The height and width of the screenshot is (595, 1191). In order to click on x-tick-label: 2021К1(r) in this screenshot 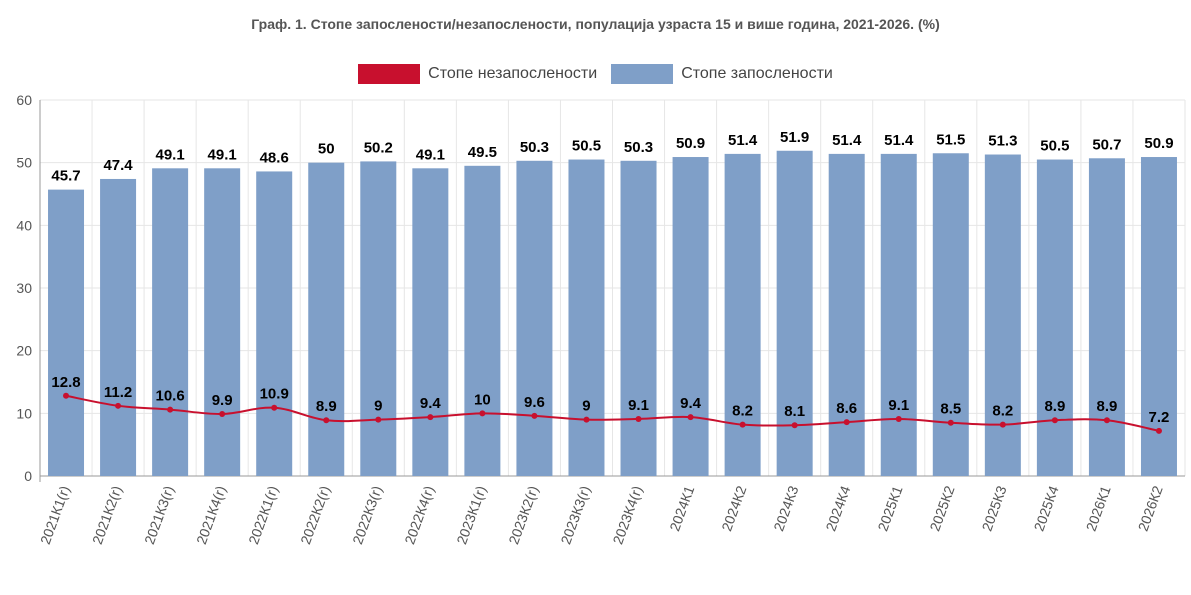, I will do `click(55, 515)`.